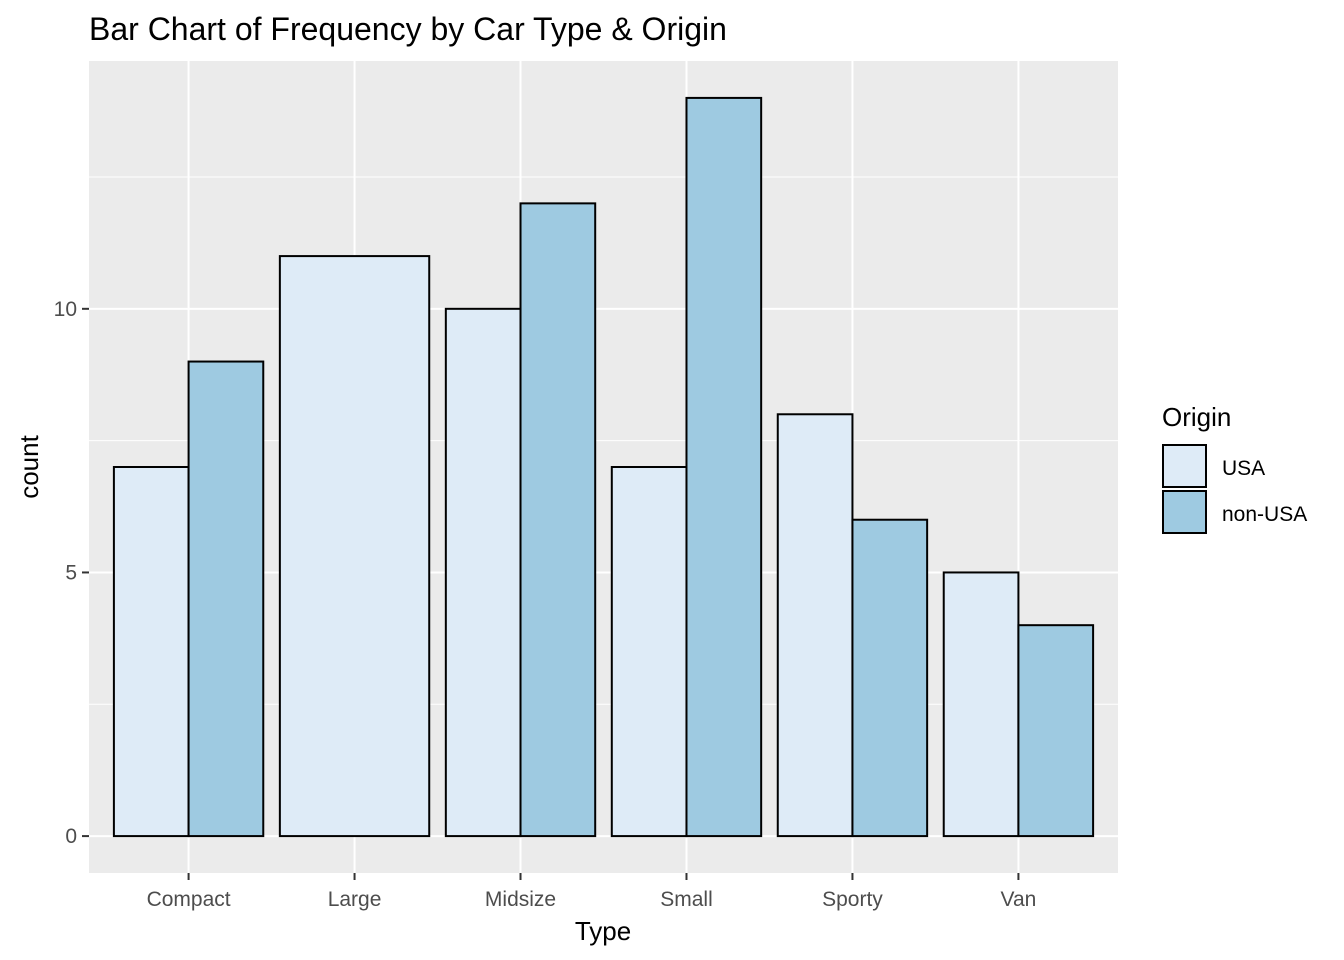  What do you see at coordinates (1264, 514) in the screenshot?
I see `legend-label: non-USA` at bounding box center [1264, 514].